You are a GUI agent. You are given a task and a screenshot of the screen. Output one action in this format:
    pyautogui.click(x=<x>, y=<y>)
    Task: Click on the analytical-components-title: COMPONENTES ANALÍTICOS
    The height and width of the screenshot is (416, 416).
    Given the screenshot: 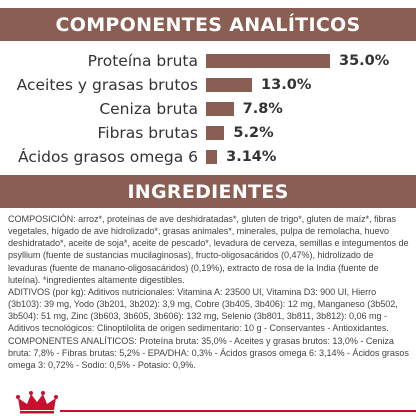 What is the action you would take?
    pyautogui.click(x=208, y=24)
    